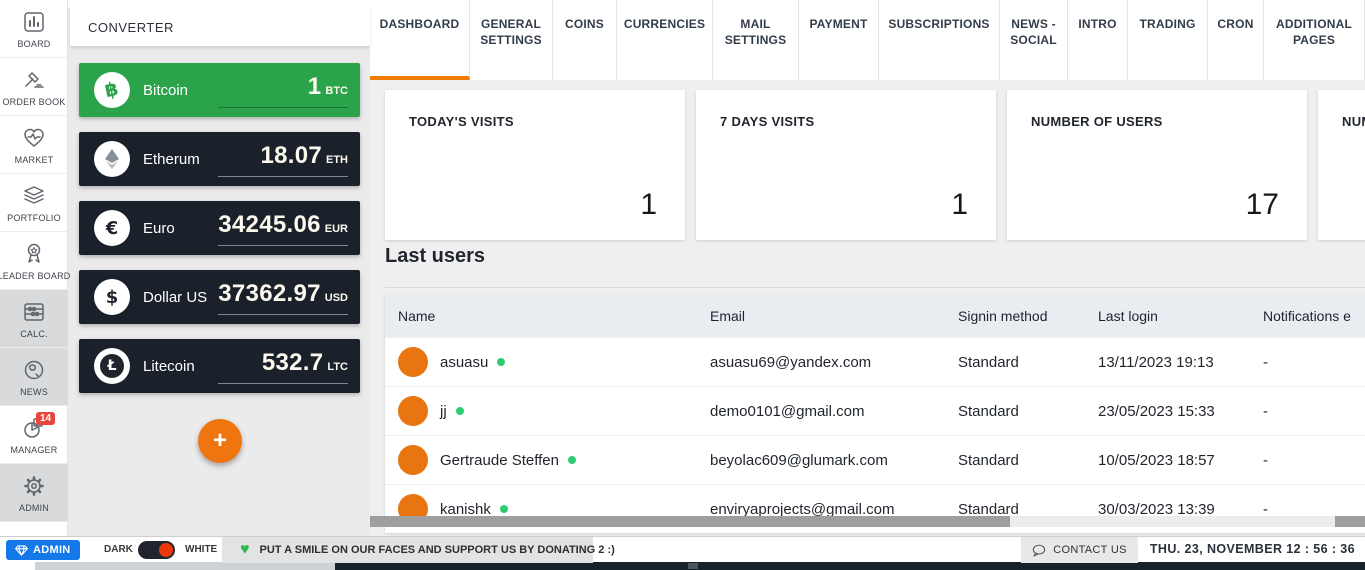 This screenshot has height=570, width=1365. I want to click on coin-name: Bitcoin, so click(166, 90).